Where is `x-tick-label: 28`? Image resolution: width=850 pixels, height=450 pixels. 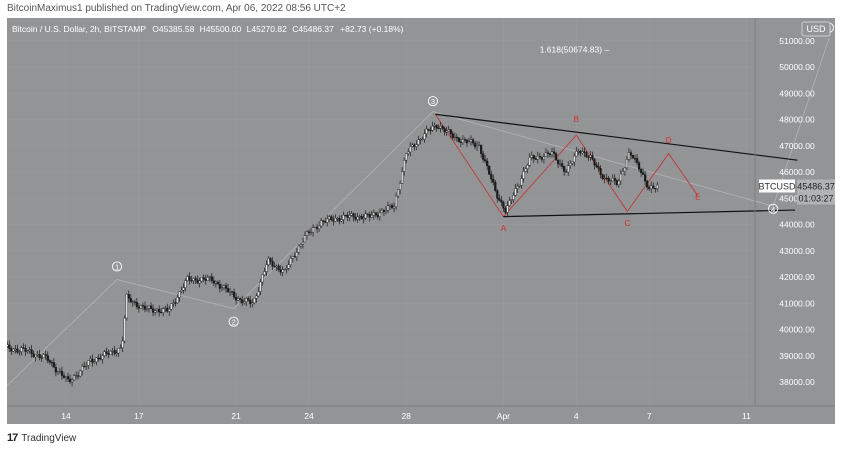
x-tick-label: 28 is located at coordinates (406, 416).